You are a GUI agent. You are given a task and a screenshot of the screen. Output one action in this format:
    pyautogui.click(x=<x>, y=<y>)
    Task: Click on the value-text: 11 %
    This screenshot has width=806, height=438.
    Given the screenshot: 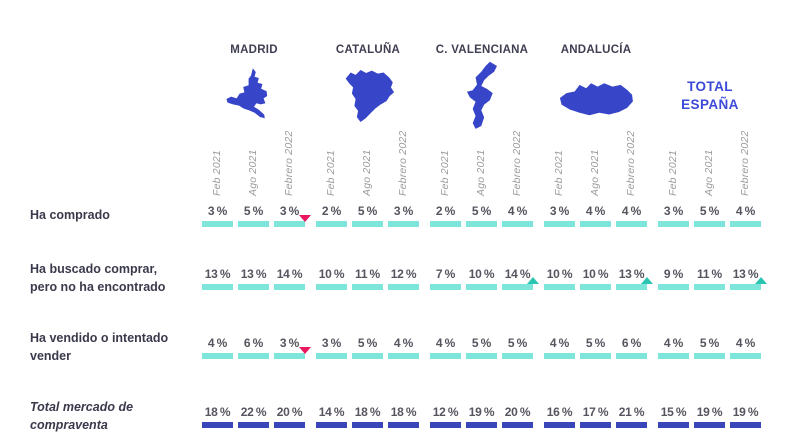 What is the action you would take?
    pyautogui.click(x=709, y=274)
    